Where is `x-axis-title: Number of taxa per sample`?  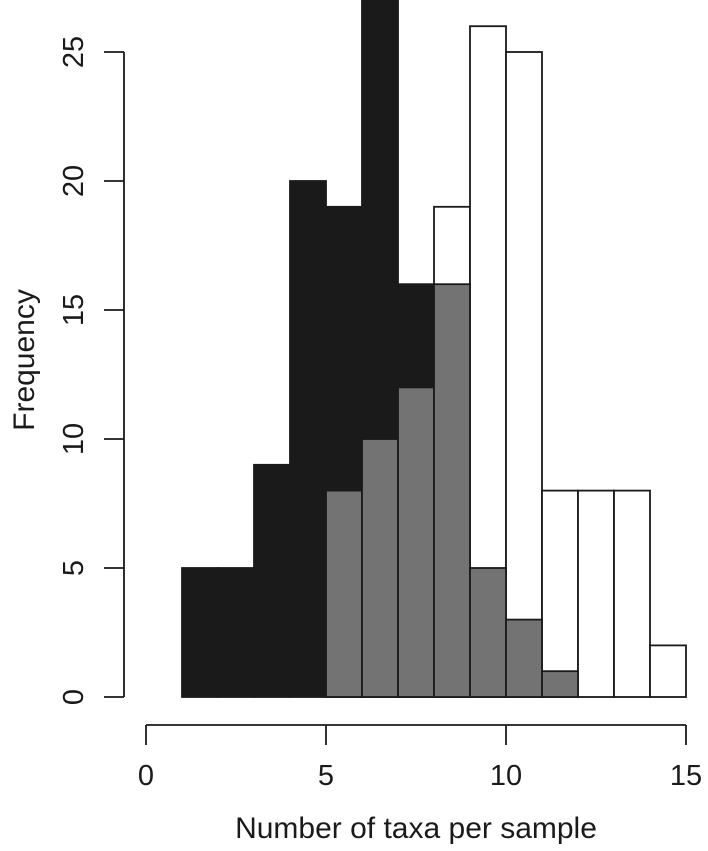
x-axis-title: Number of taxa per sample is located at coordinates (416, 828).